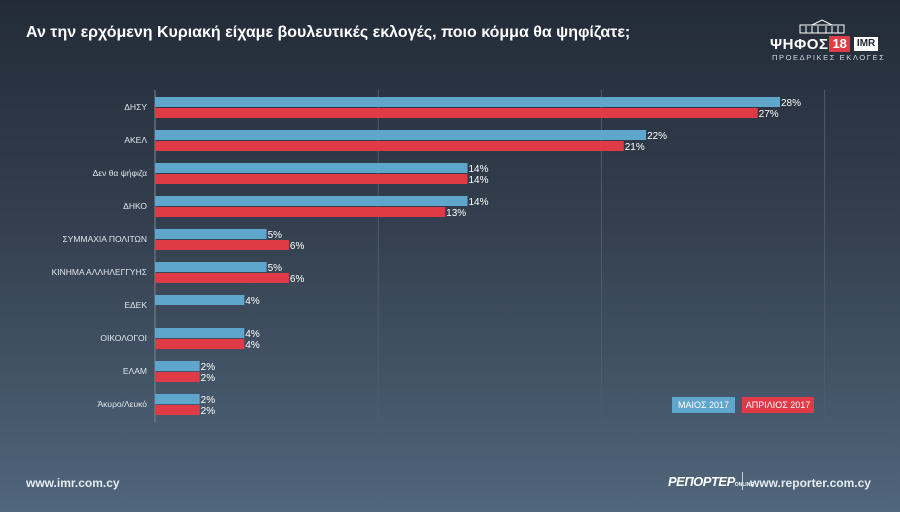  I want to click on data-label: 22%, so click(657, 136).